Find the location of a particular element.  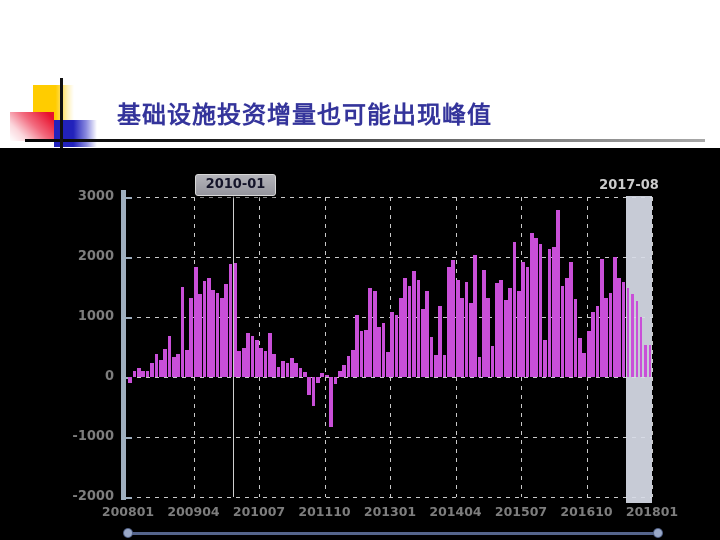

datazoom-slider-track is located at coordinates (393, 533).